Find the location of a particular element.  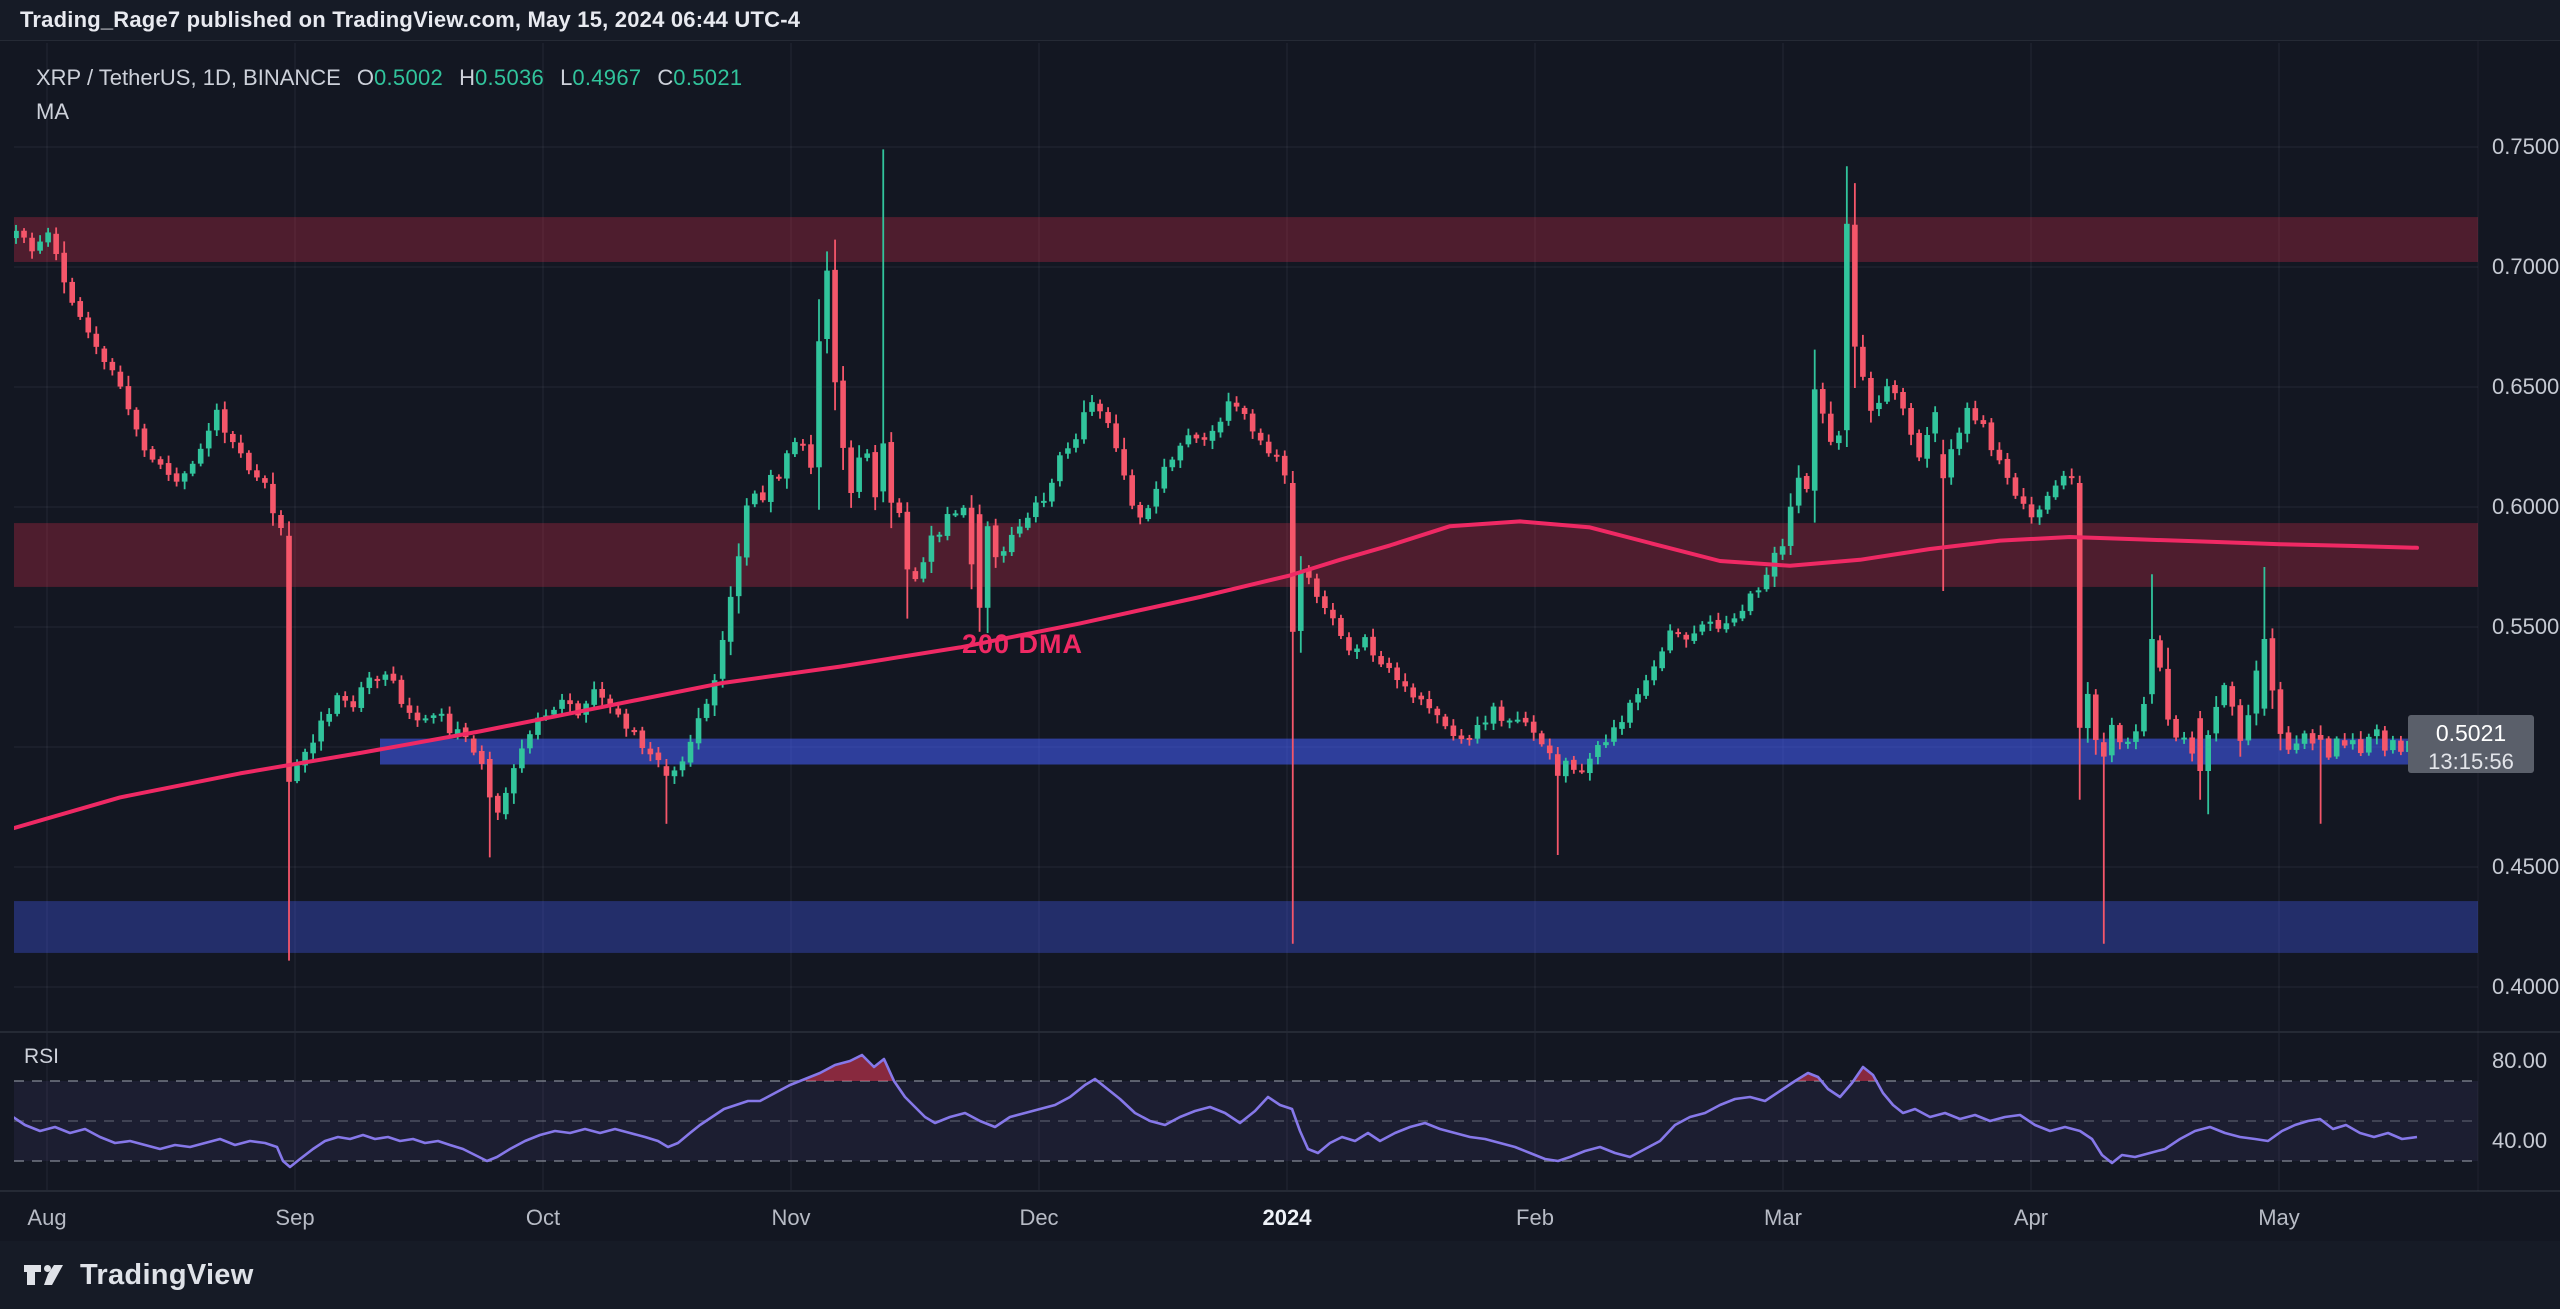

price-tick-label: 0.5500 is located at coordinates (2525, 626).